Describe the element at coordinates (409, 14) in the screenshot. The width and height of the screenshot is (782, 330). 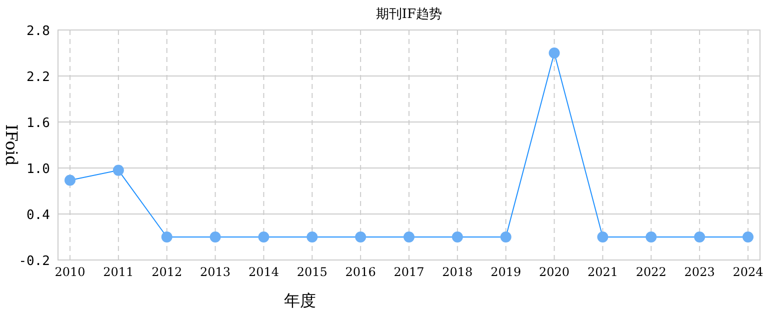
I see `chart-title: 期刊IF趋势` at that location.